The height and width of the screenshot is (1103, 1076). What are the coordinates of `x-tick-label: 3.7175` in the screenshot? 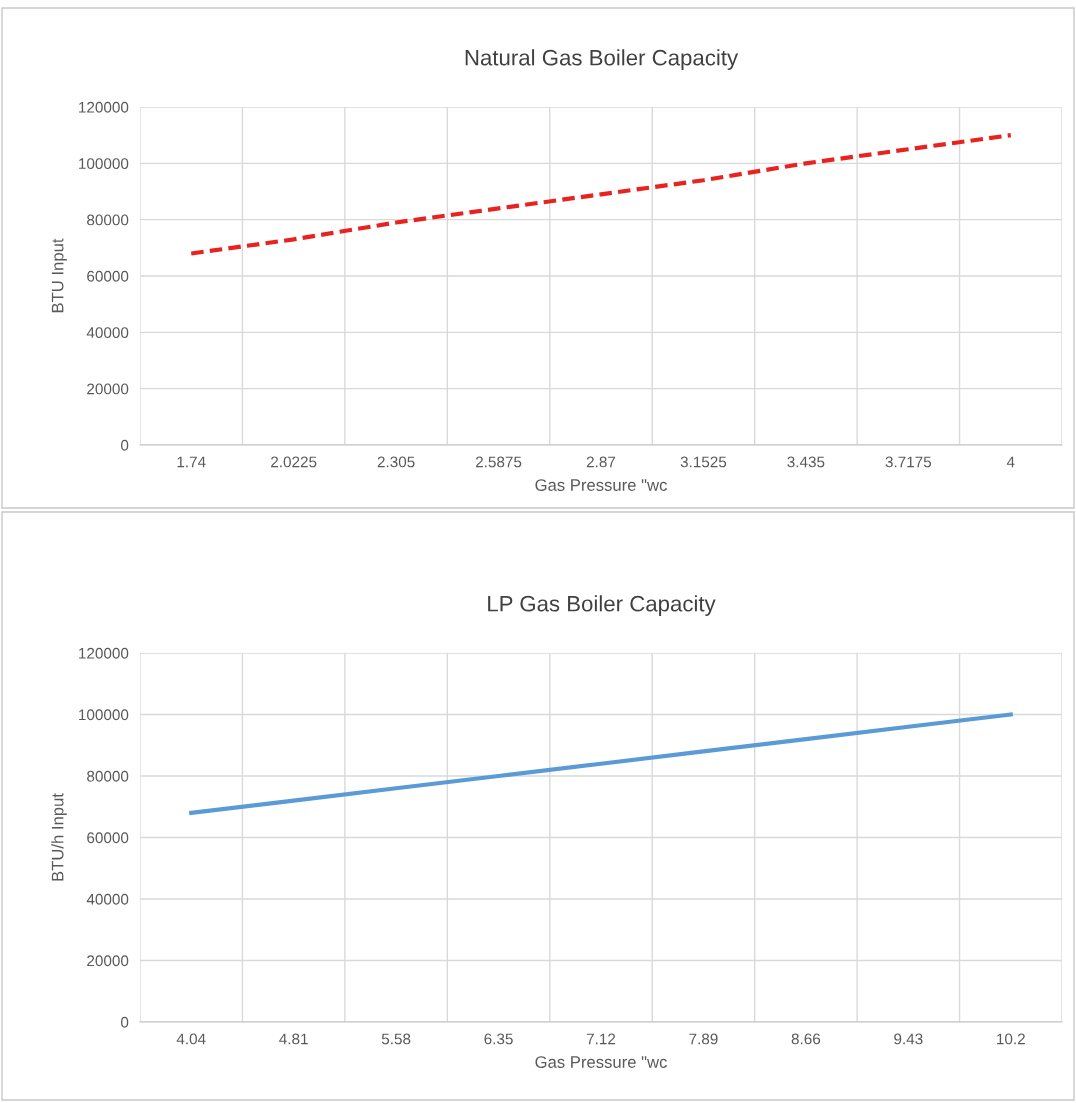 It's located at (908, 462).